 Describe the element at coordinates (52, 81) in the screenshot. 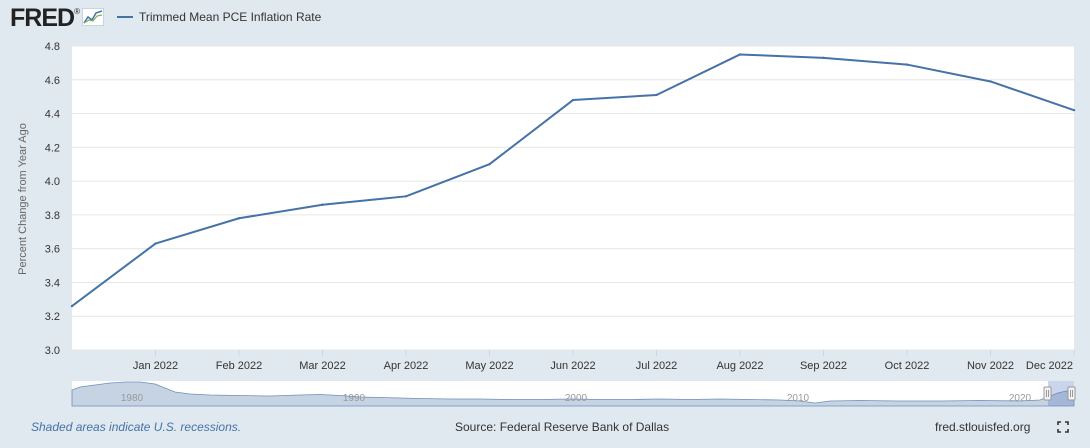

I see `y-tick-label: 4.6` at that location.